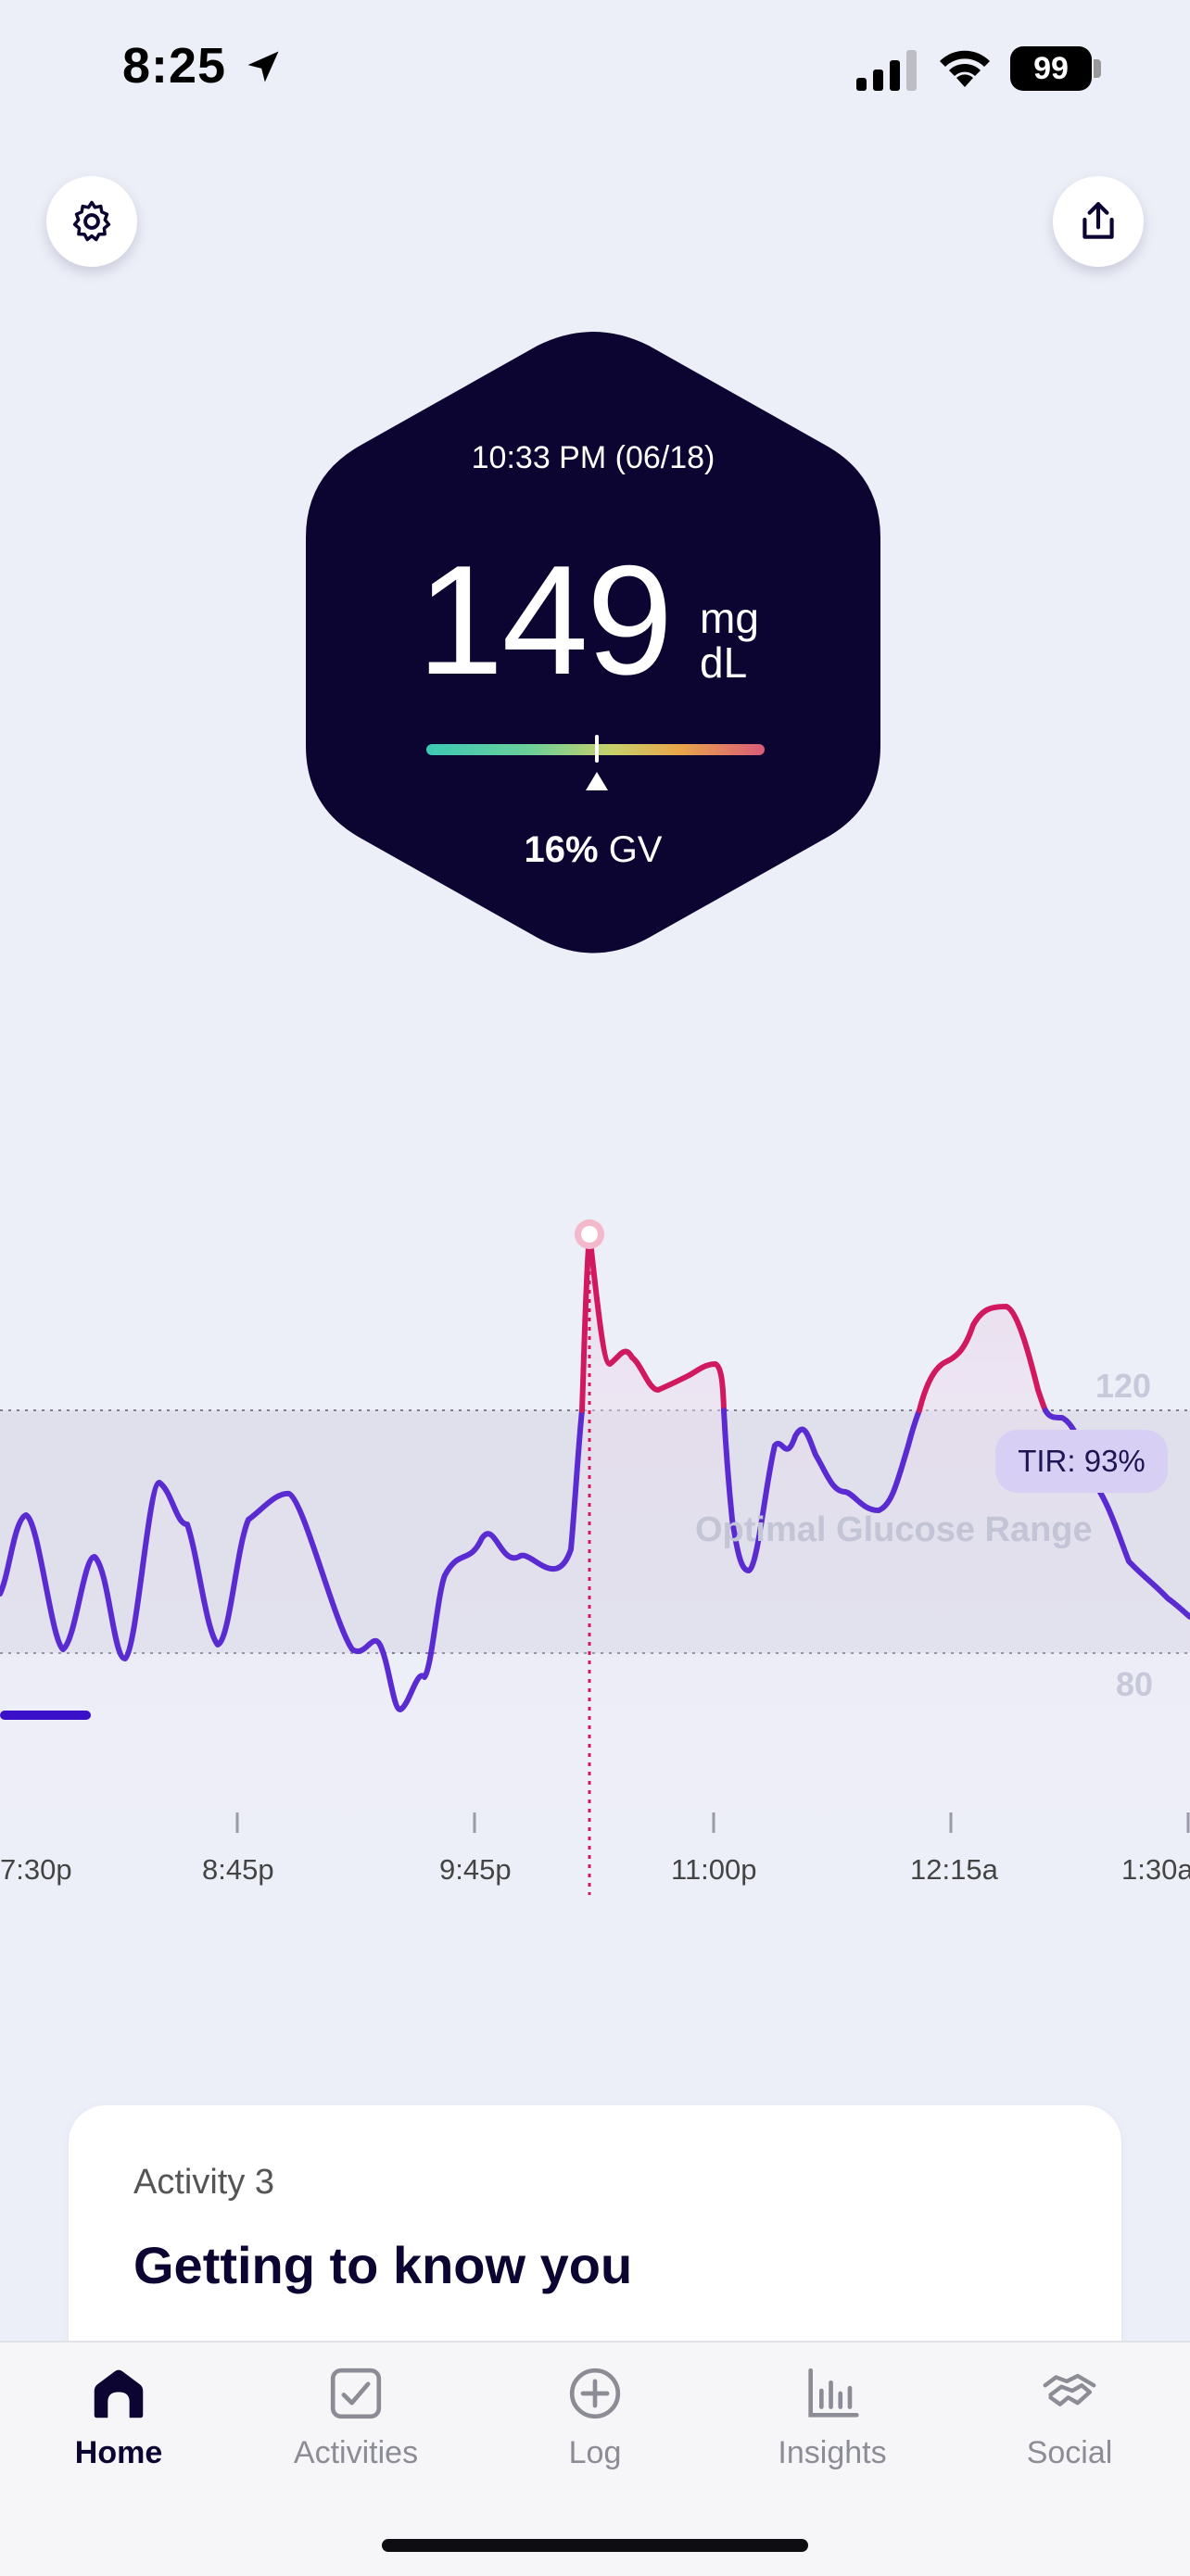 The height and width of the screenshot is (2576, 1190). I want to click on range-marker, so click(597, 749).